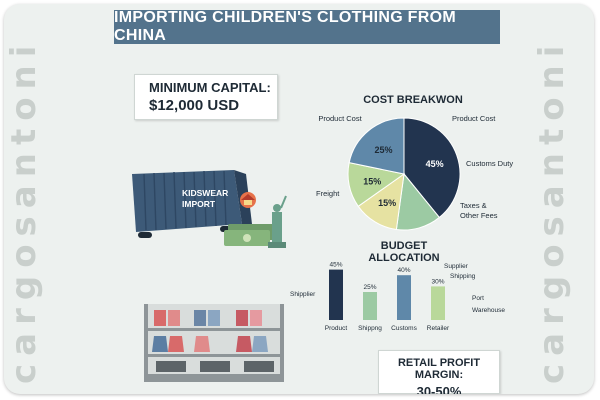 The height and width of the screenshot is (400, 600). I want to click on bar-shippng, so click(370, 306).